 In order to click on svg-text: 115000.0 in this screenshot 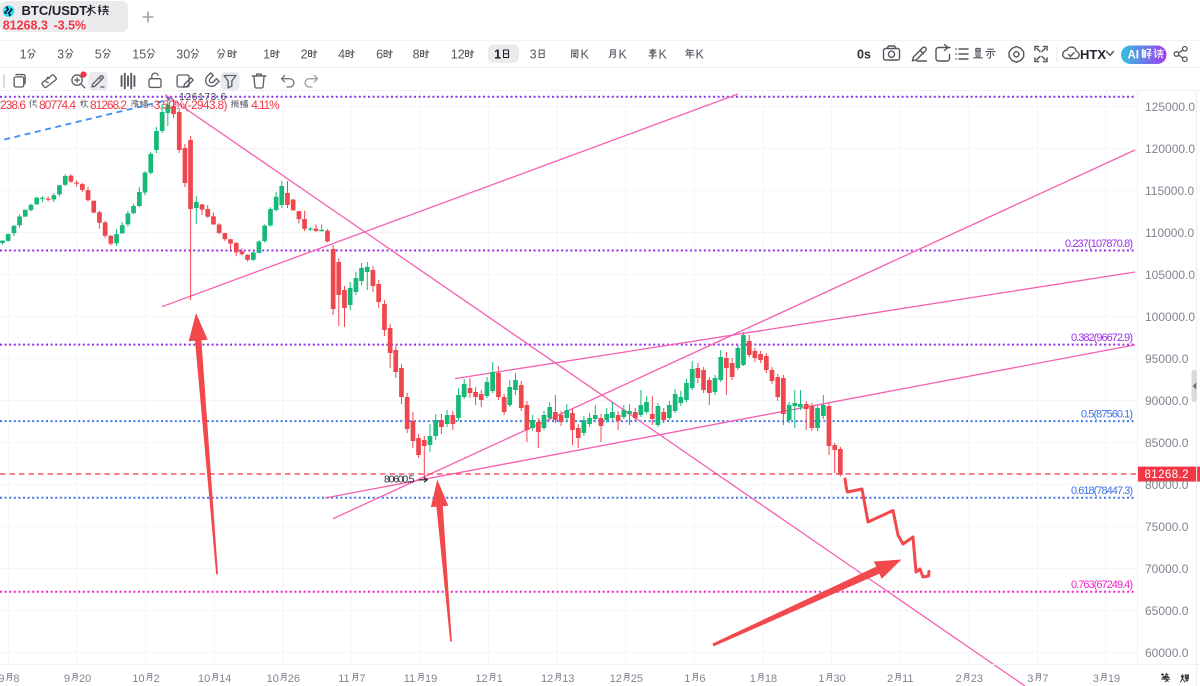, I will do `click(1169, 191)`.